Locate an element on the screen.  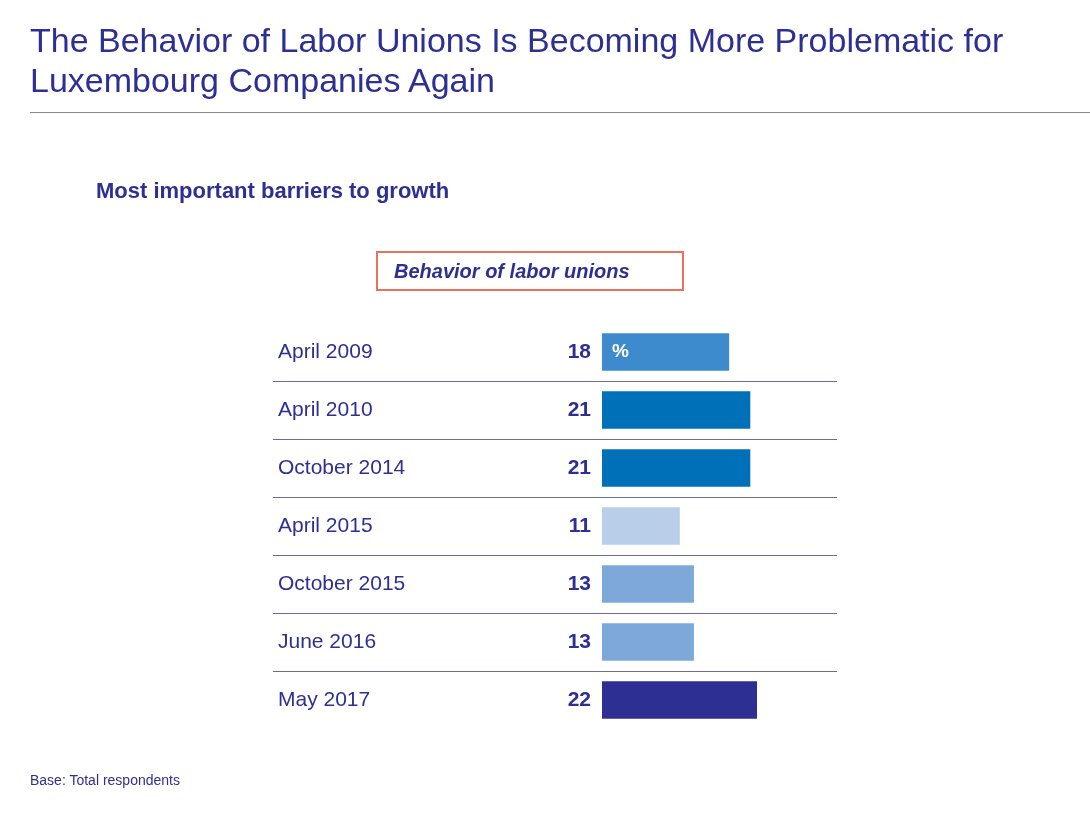
y-tick-label: April 2010 is located at coordinates (325, 408).